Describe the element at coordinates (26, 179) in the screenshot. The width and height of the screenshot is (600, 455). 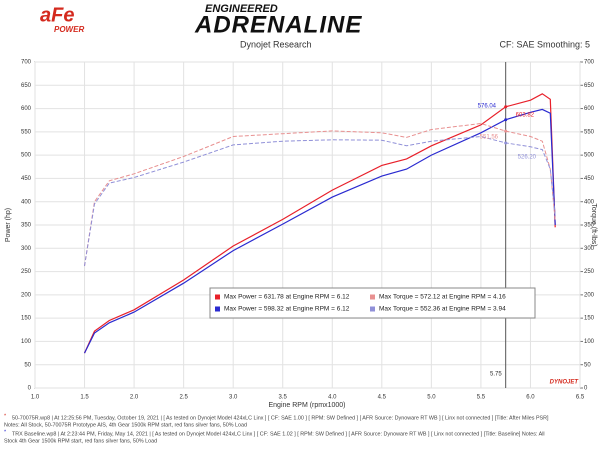
I see `y-tick-label: 450` at that location.